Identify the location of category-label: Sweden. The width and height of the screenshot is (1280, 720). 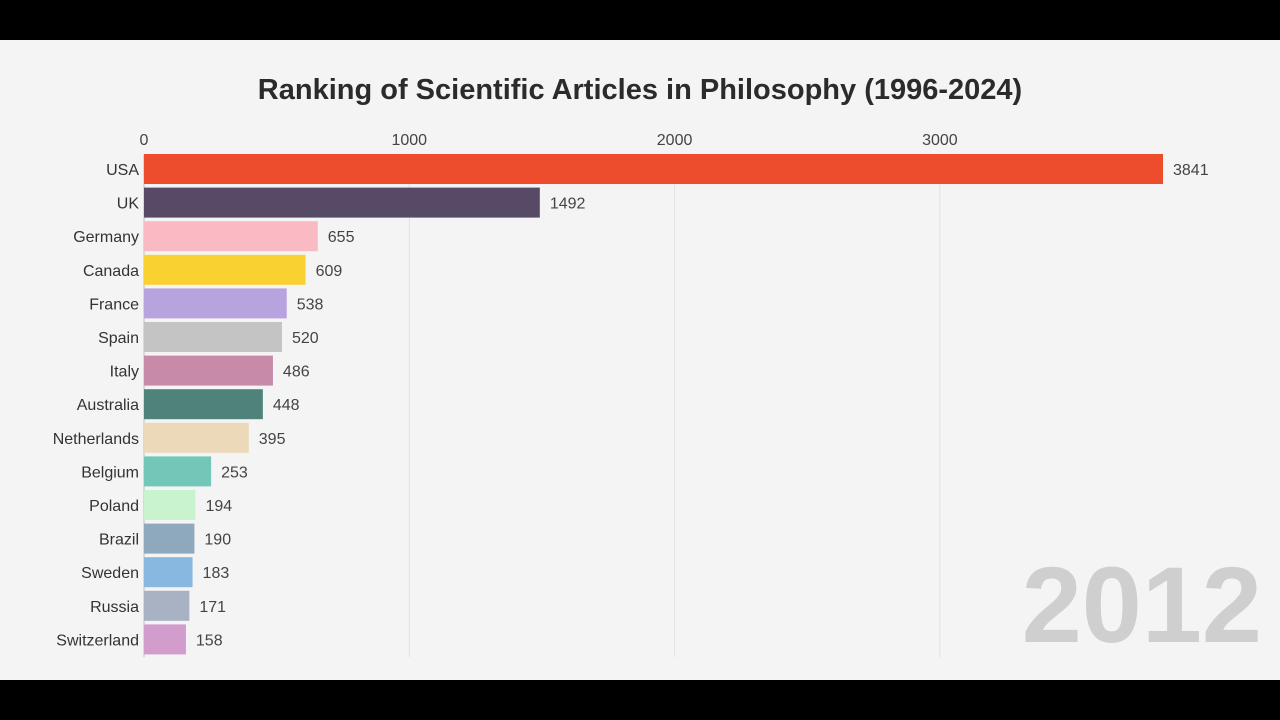
(110, 573).